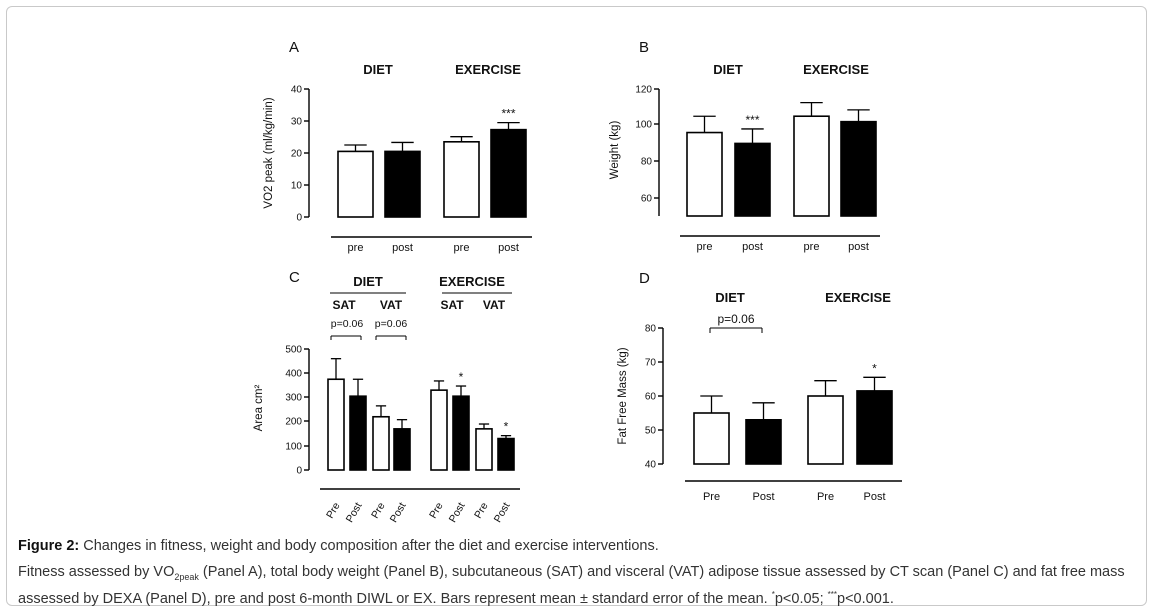 Image resolution: width=1155 pixels, height=614 pixels. What do you see at coordinates (832, 594) in the screenshot?
I see `desc-sup2: ***` at bounding box center [832, 594].